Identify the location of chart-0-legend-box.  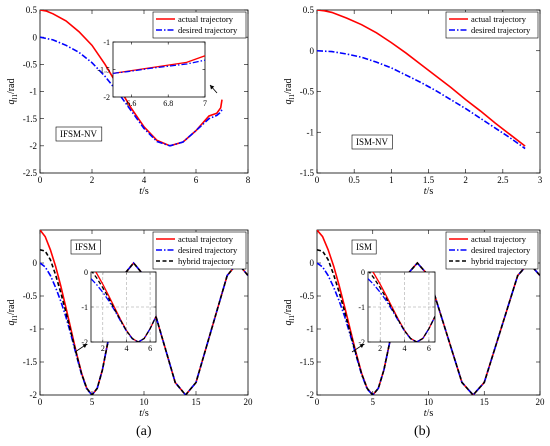
(199, 25).